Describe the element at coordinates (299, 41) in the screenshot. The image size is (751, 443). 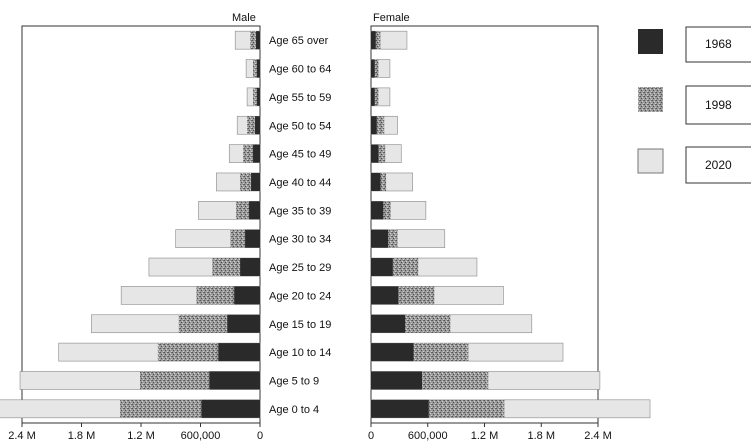
I see `age-label-0: Age 65 over` at that location.